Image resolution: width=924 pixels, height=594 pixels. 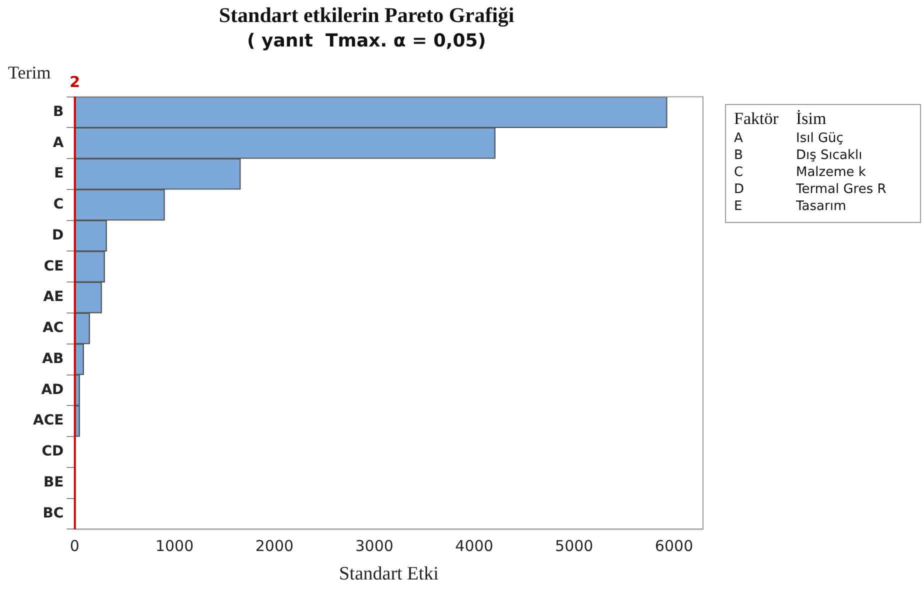 I want to click on text: Termal Gres R, so click(x=842, y=189).